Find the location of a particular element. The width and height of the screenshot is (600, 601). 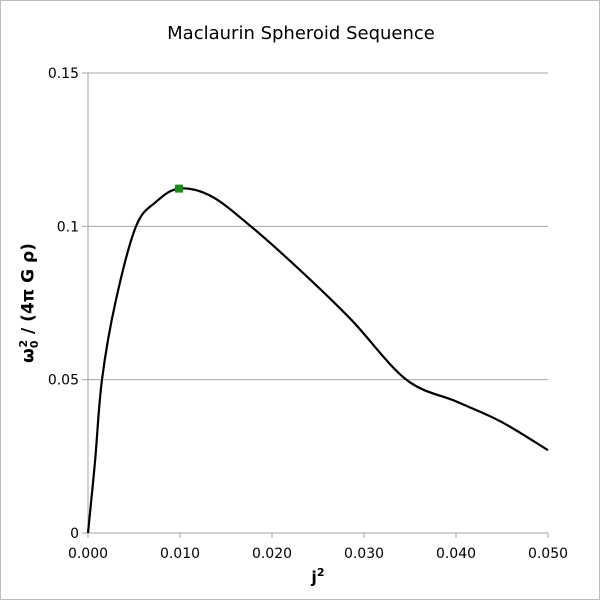

x-tick-label: 0.040 is located at coordinates (456, 554).